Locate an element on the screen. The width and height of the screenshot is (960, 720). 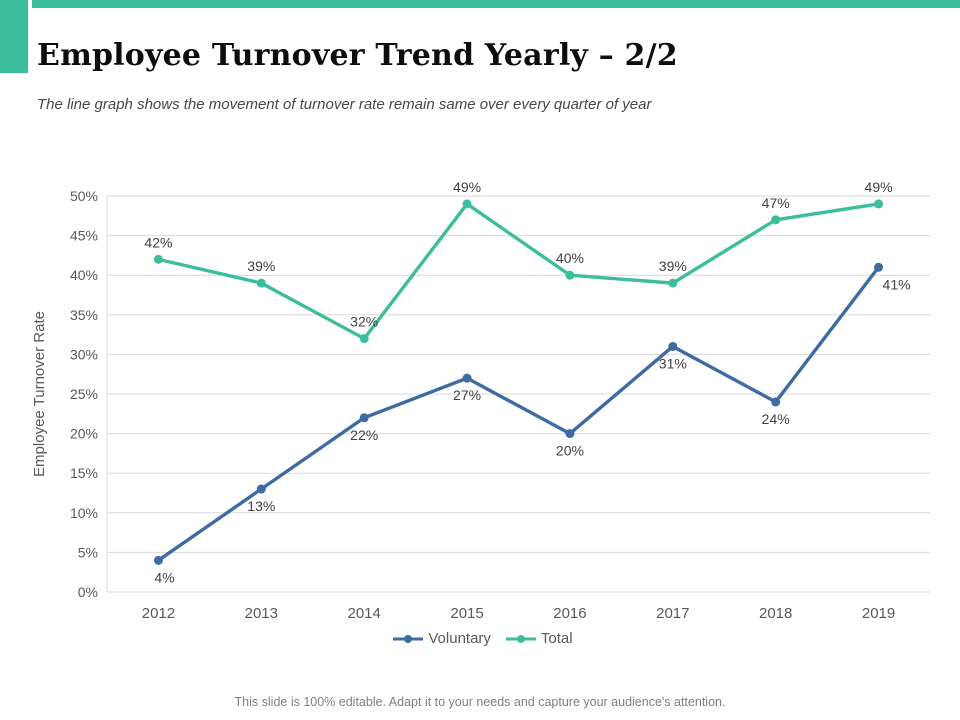
y-axis-tick-label: 30% is located at coordinates (84, 354).